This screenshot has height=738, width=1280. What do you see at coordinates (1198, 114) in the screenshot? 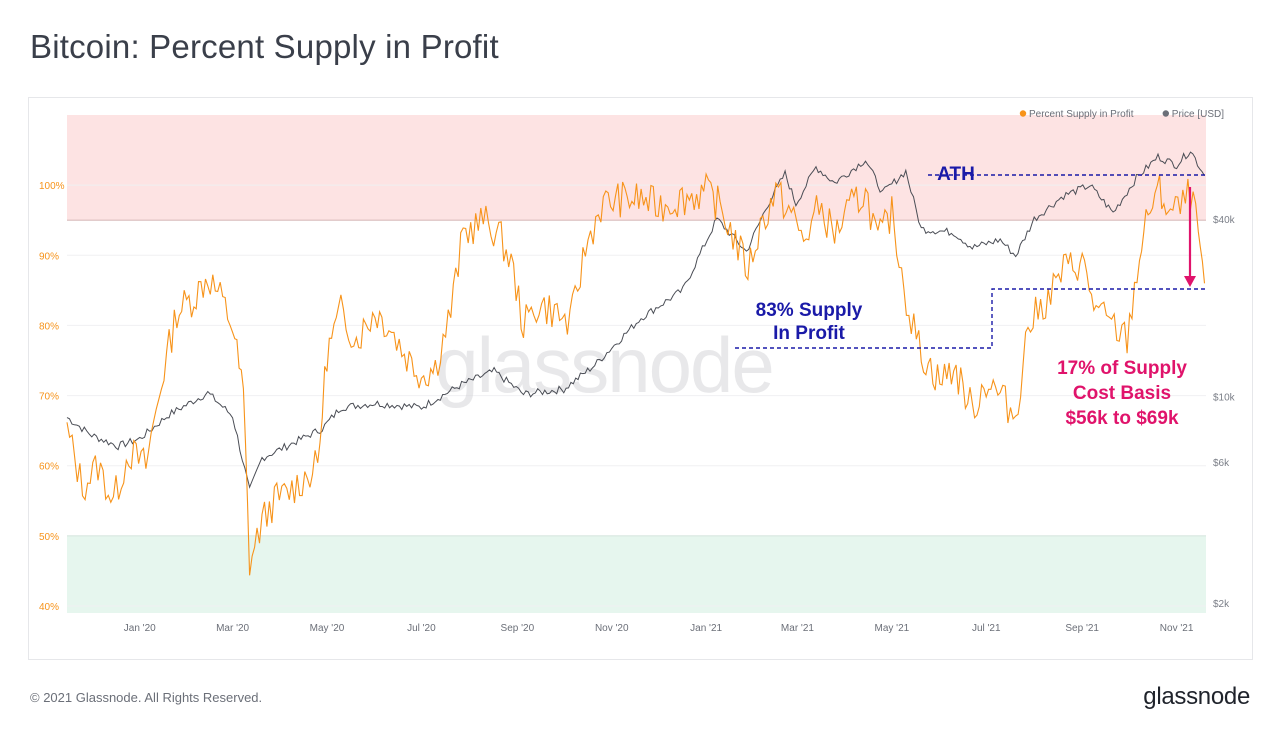
I see `legend-label: Price [USD]` at bounding box center [1198, 114].